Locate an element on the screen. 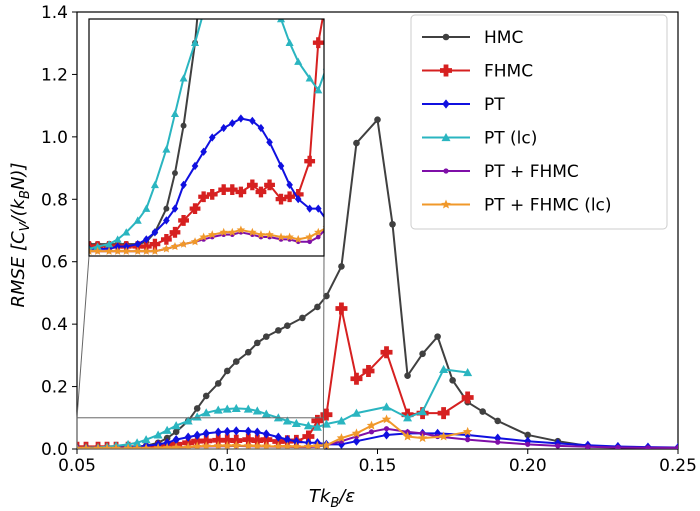  series-pt is located at coordinates (206, 184).